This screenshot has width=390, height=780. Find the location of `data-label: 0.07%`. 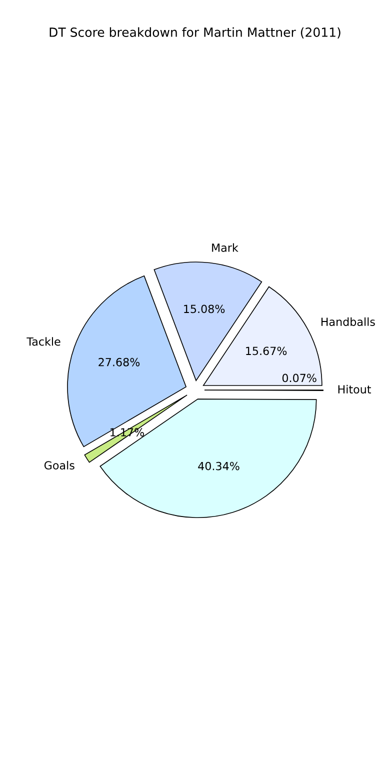

data-label: 0.07% is located at coordinates (299, 378).